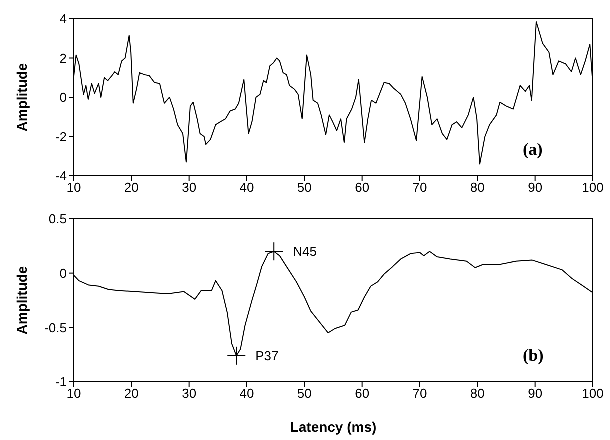 This screenshot has height=440, width=610. I want to click on y-tick-label: 0.5, so click(57, 219).